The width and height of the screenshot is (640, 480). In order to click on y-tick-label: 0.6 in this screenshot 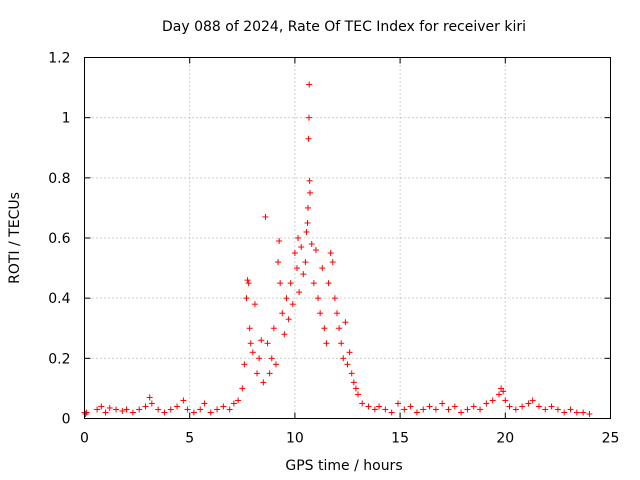, I will do `click(59, 239)`.